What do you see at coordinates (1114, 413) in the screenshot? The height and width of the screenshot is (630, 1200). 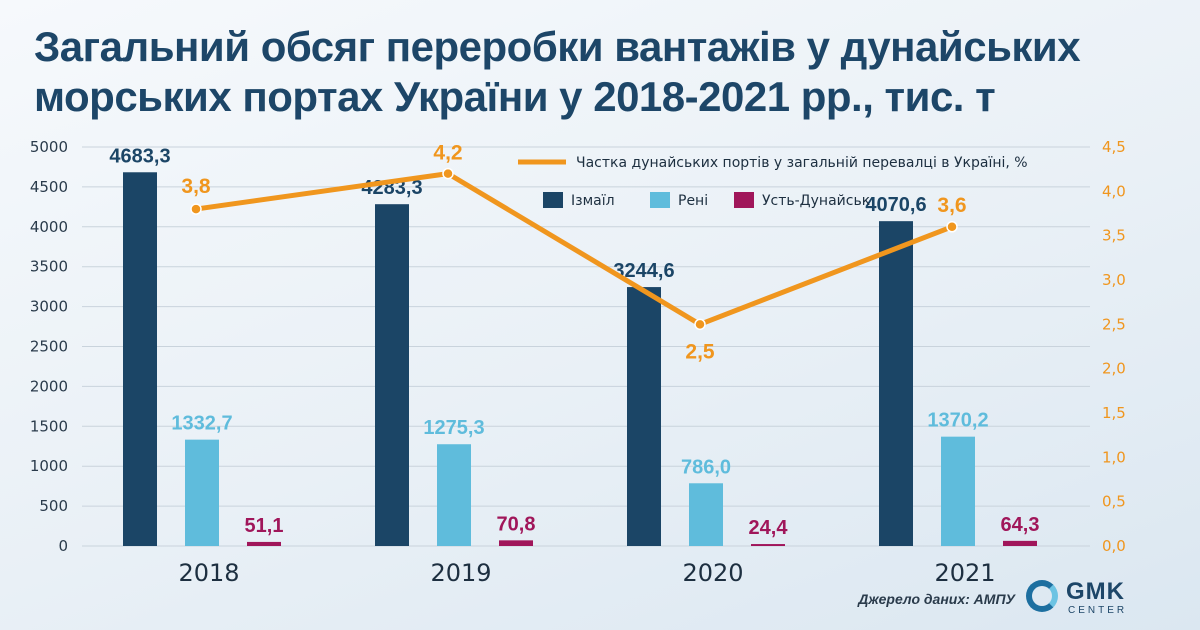 I see `y2-tick-label: 1,5` at bounding box center [1114, 413].